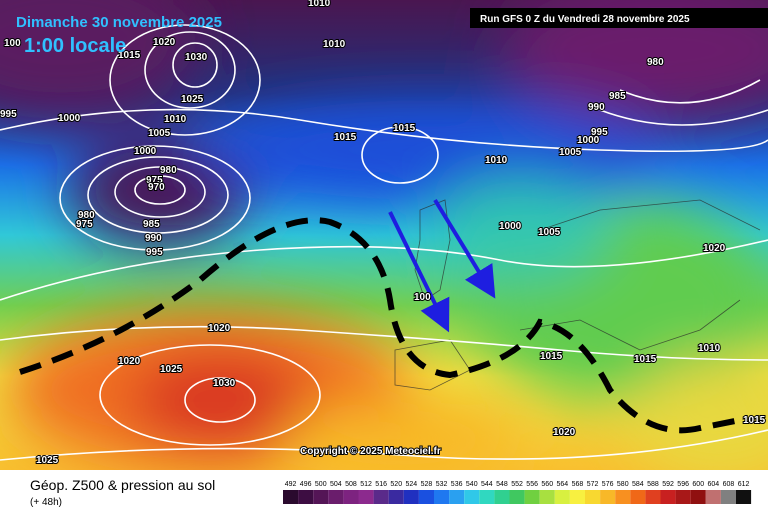  What do you see at coordinates (502, 484) in the screenshot?
I see `colorbar-label: 548` at bounding box center [502, 484].